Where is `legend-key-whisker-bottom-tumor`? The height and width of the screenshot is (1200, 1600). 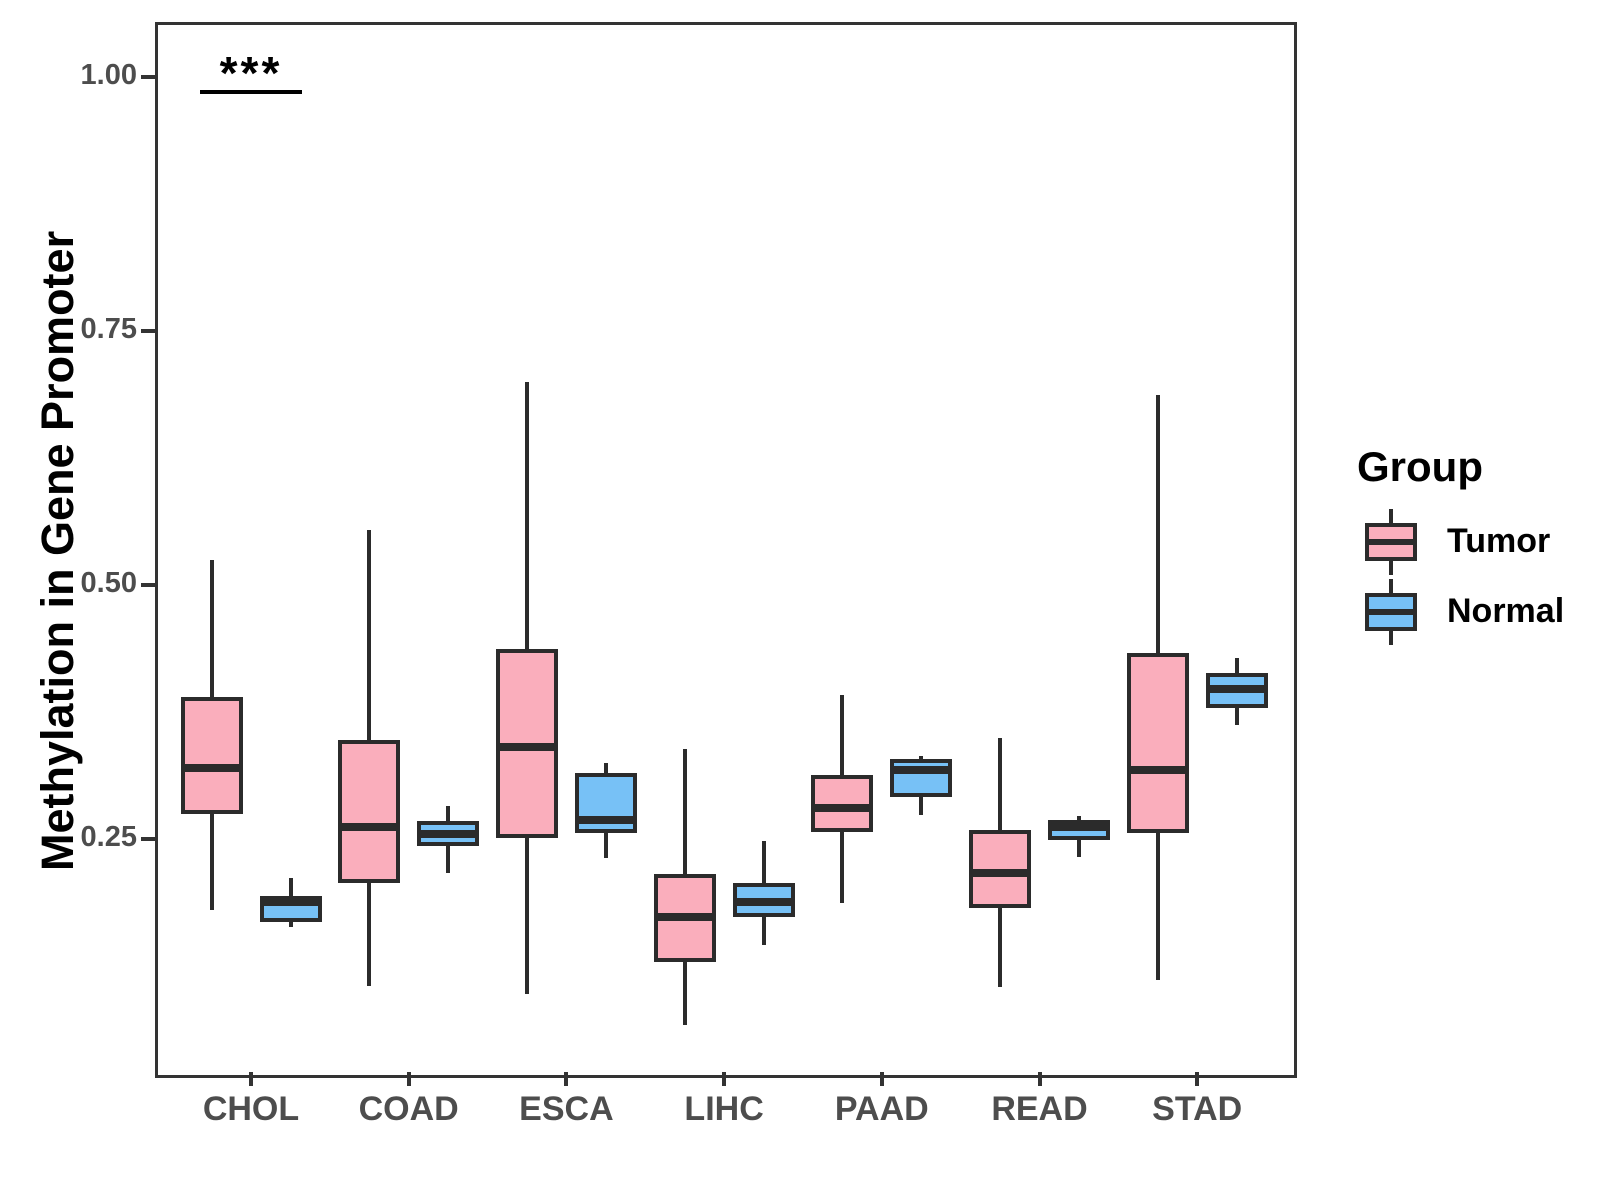 legend-key-whisker-bottom-tumor is located at coordinates (1391, 568).